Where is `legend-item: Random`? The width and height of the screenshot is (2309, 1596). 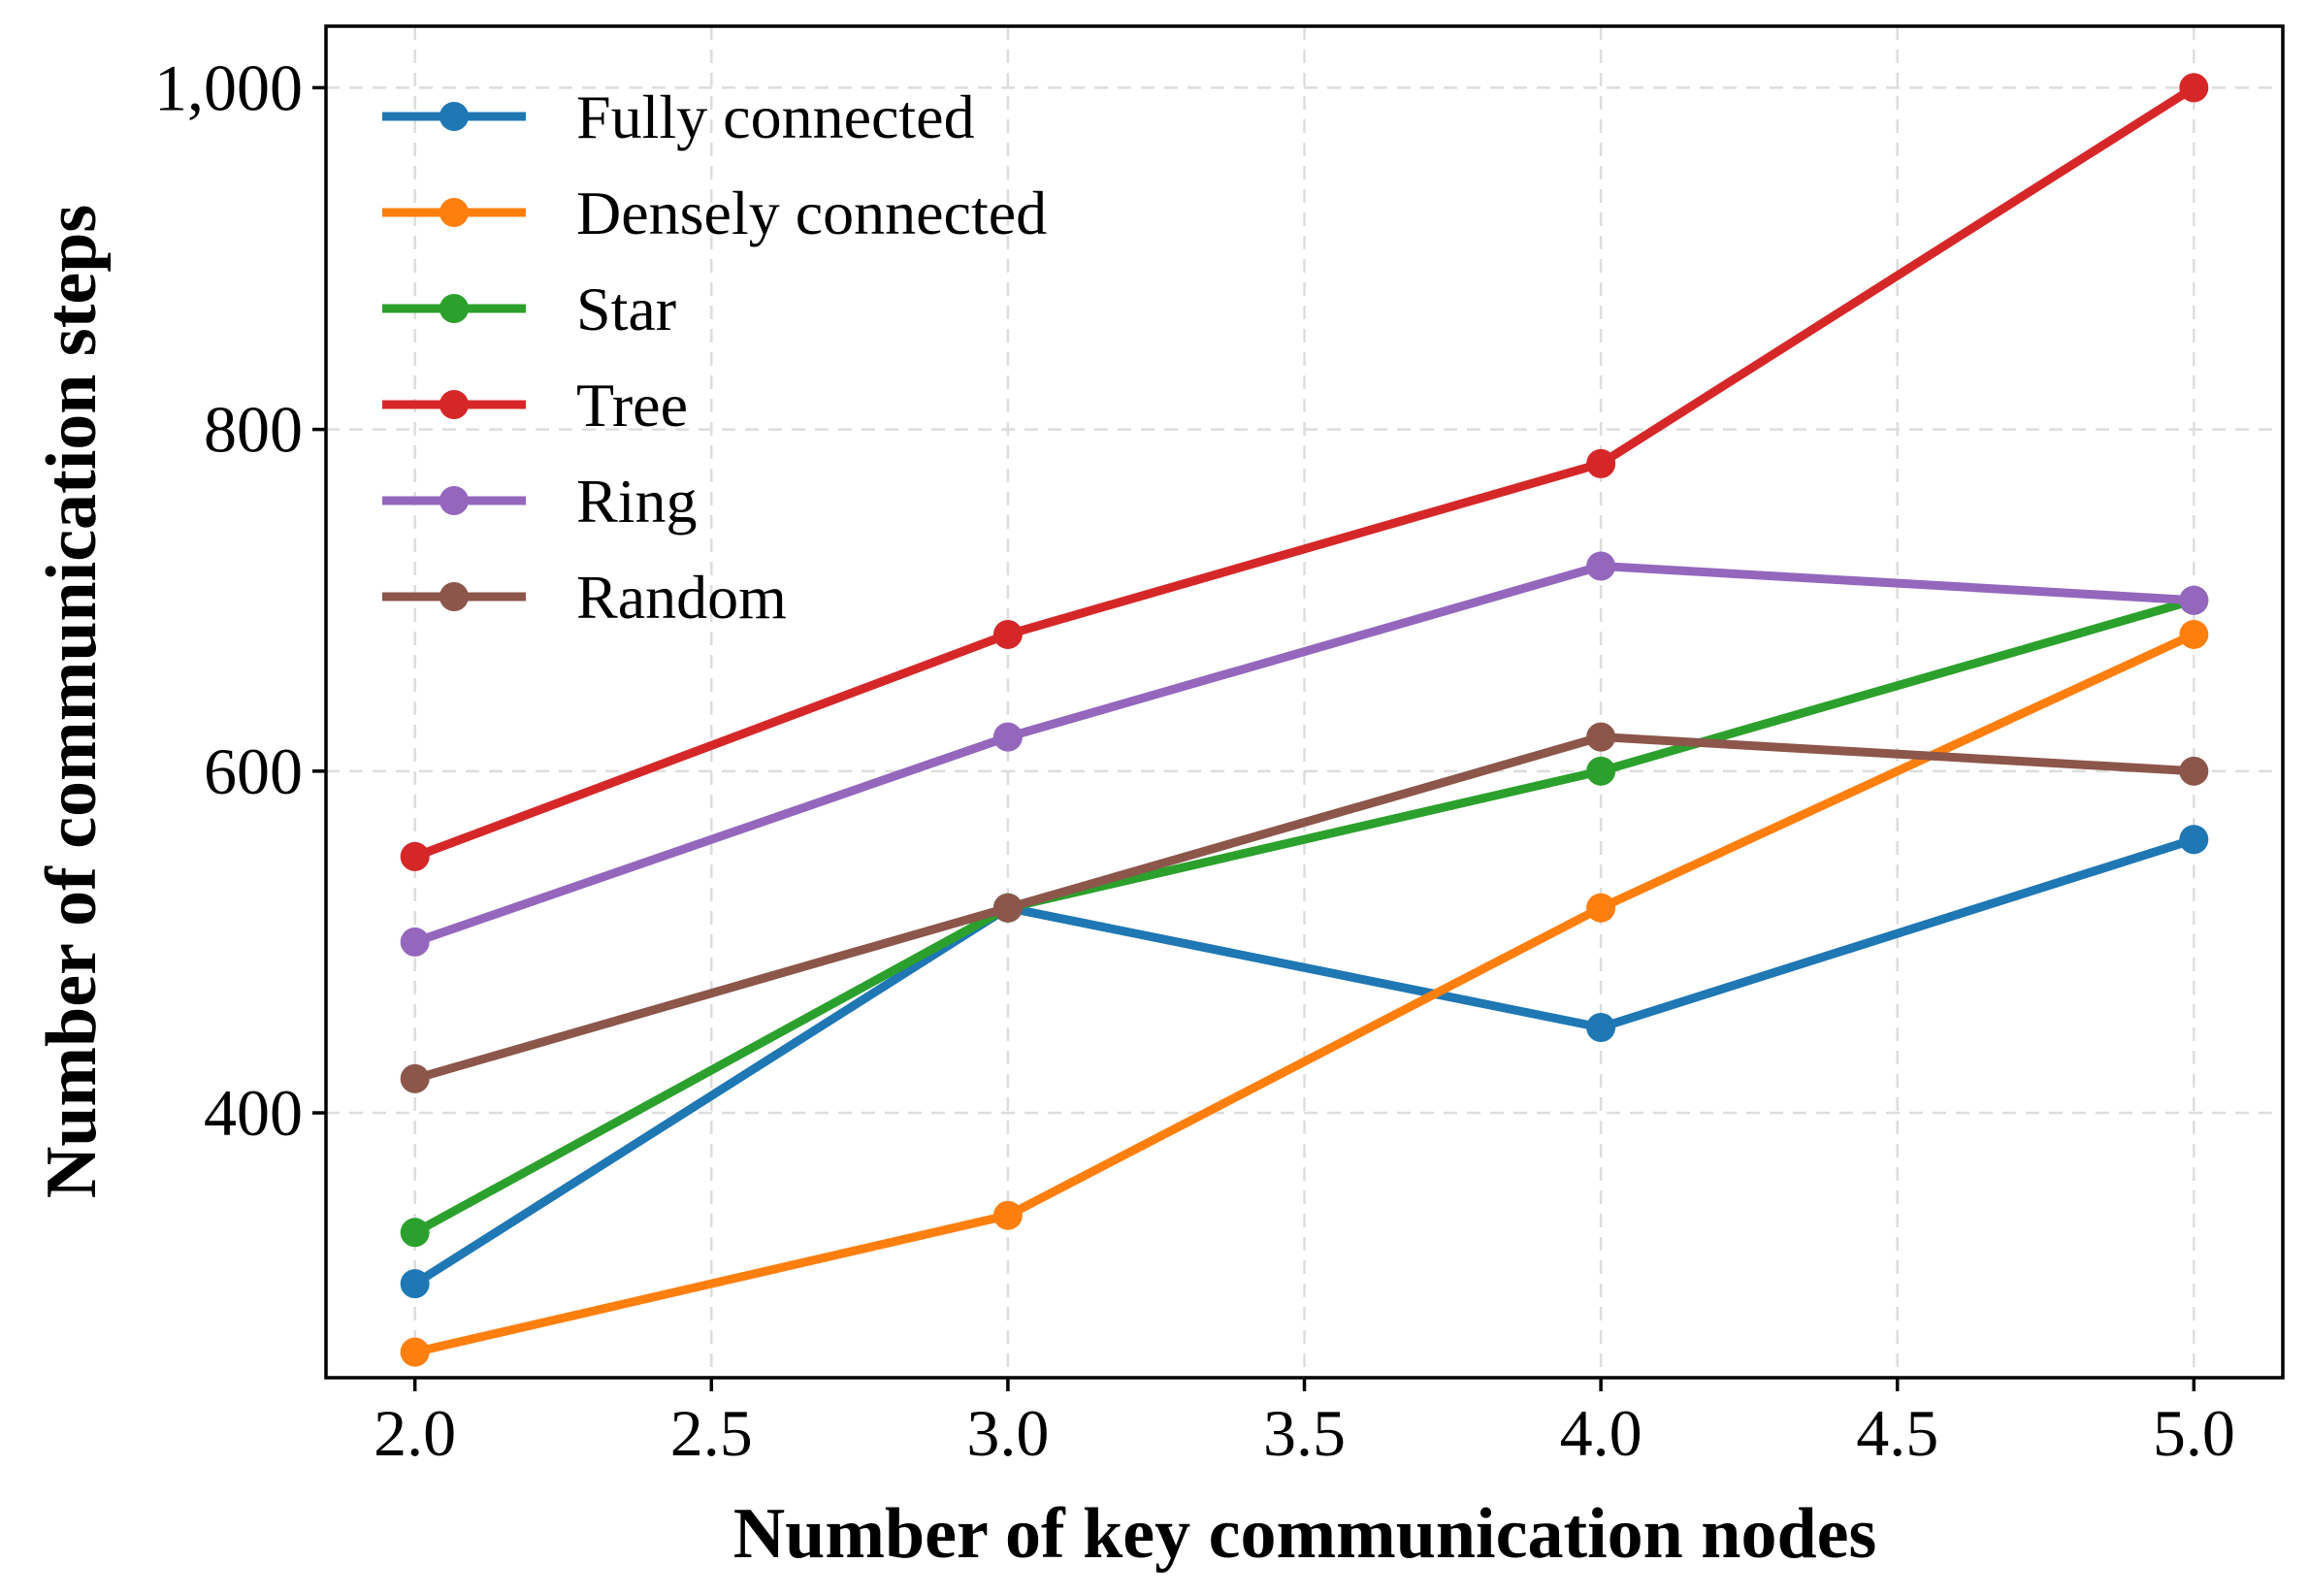 legend-item: Random is located at coordinates (584, 597).